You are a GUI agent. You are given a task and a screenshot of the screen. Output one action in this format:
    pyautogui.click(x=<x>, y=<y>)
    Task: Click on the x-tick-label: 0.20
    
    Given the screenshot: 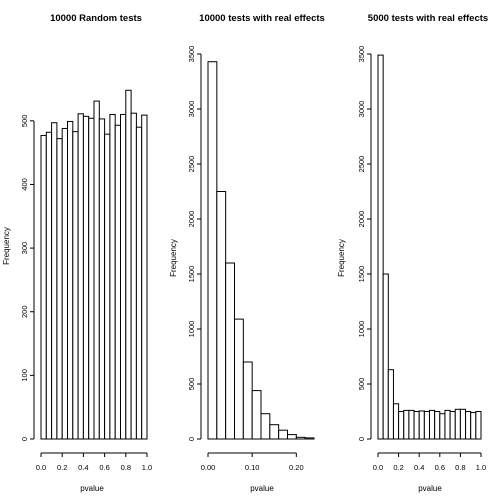 What is the action you would take?
    pyautogui.click(x=296, y=467)
    